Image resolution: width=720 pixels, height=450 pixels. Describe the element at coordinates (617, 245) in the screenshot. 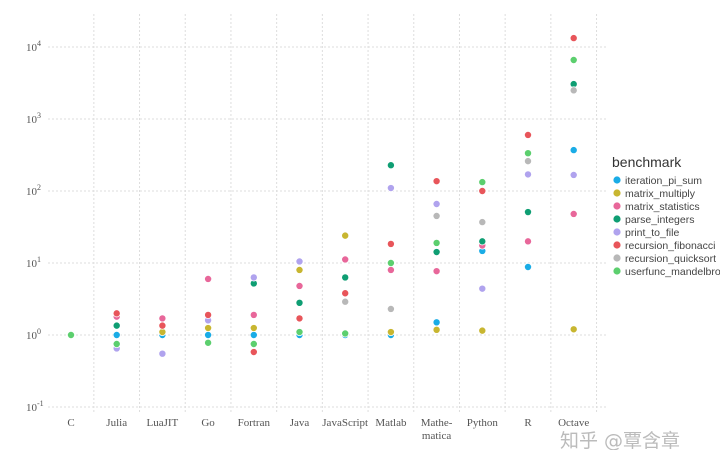

I see `legend-marker-recursion_fibonacci` at that location.